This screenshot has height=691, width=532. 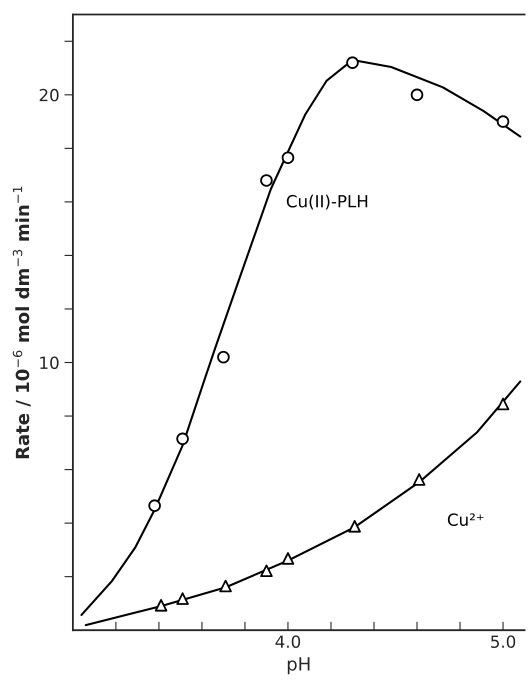 What do you see at coordinates (299, 665) in the screenshot?
I see `x-axis-title: pH` at bounding box center [299, 665].